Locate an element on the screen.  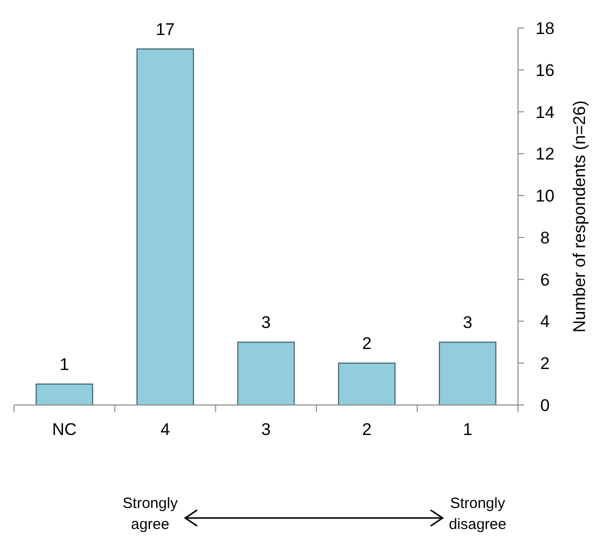
y-axis-title: Number of respondents (n=26) is located at coordinates (579, 216).